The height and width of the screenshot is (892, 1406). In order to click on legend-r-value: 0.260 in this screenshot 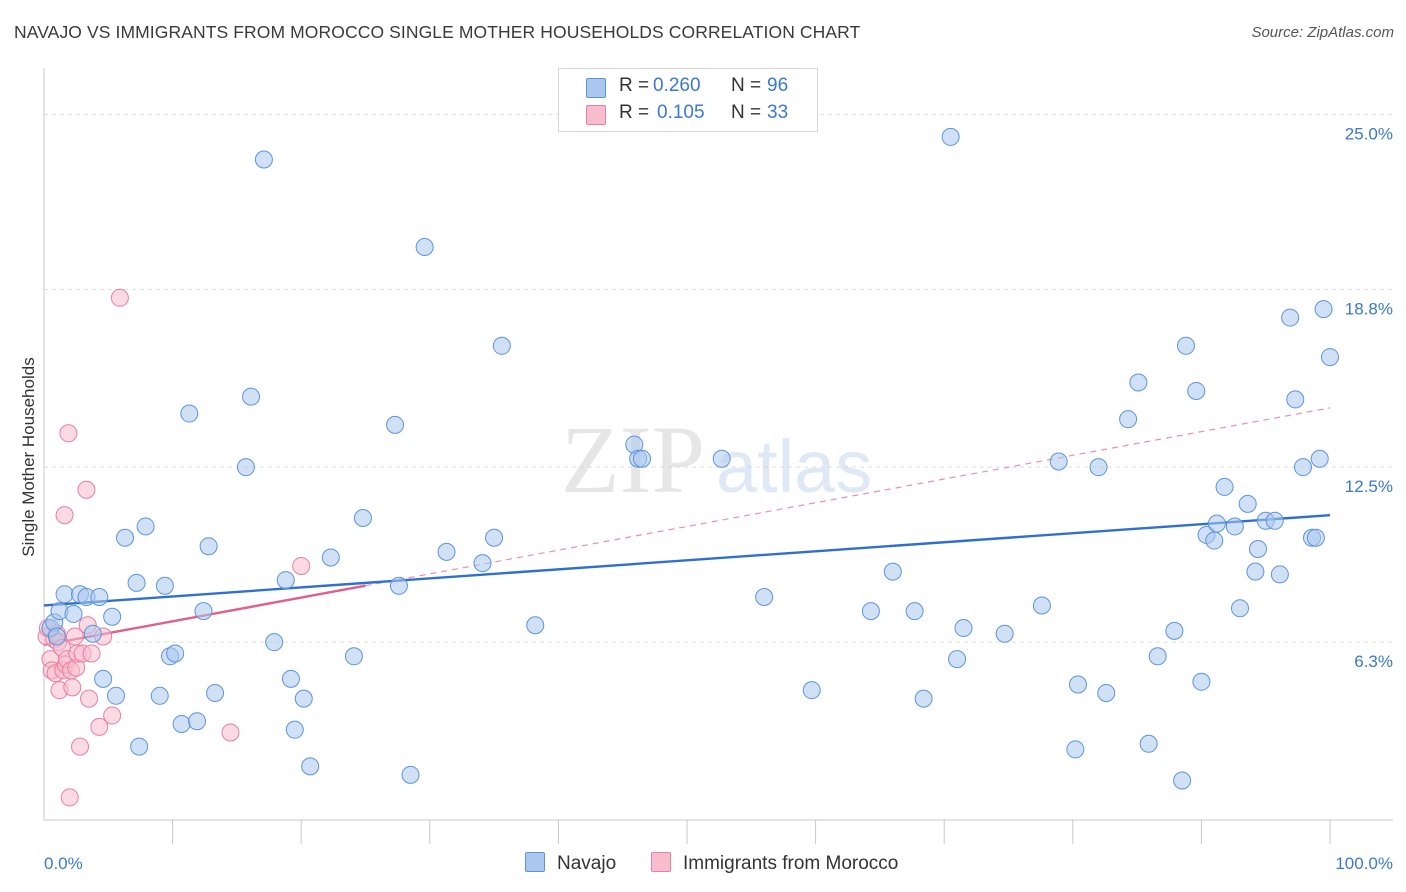, I will do `click(677, 85)`.